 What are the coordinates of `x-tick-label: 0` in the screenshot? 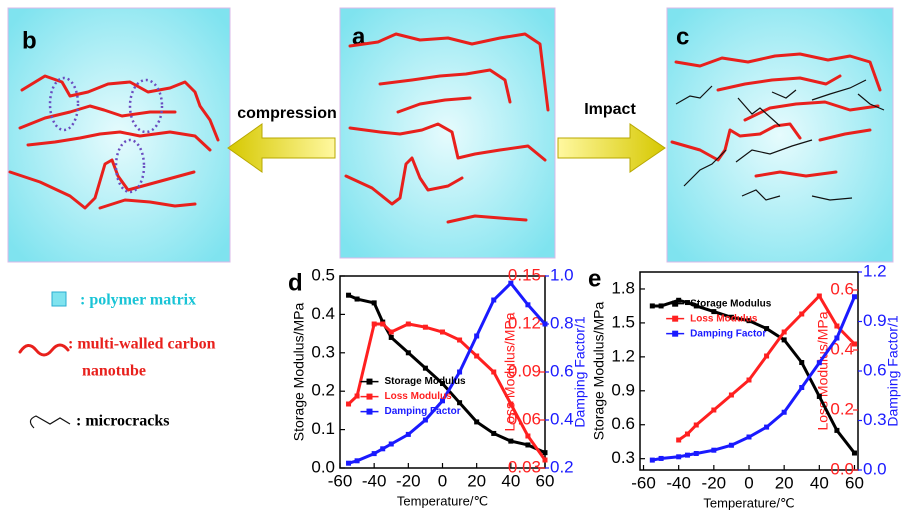 It's located at (442, 480).